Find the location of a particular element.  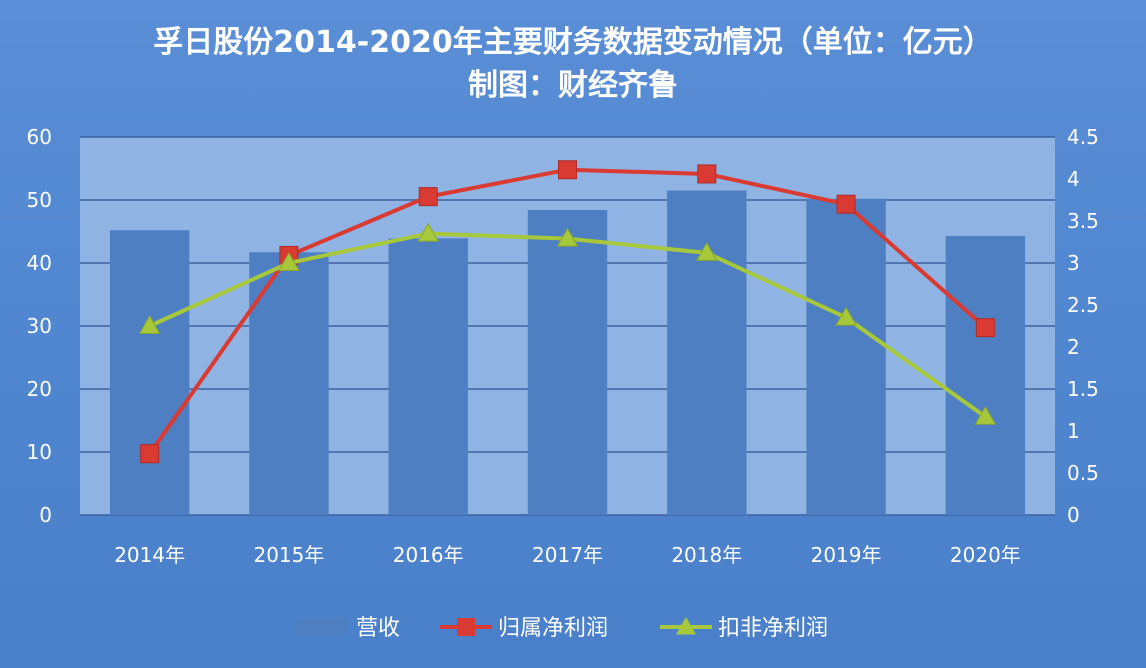

right-axis-ticks: 0 0.5 1 1.5 2 2.5 3 3.5 4 4.5 is located at coordinates (1083, 326).